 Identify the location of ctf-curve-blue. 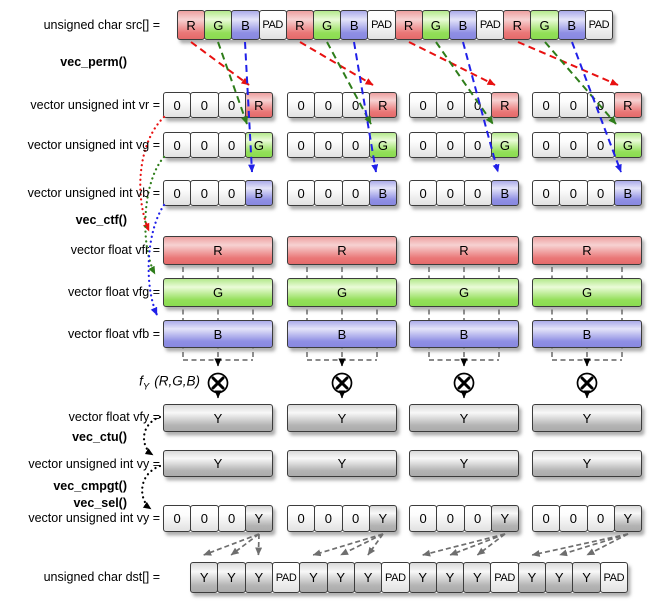
(156, 260).